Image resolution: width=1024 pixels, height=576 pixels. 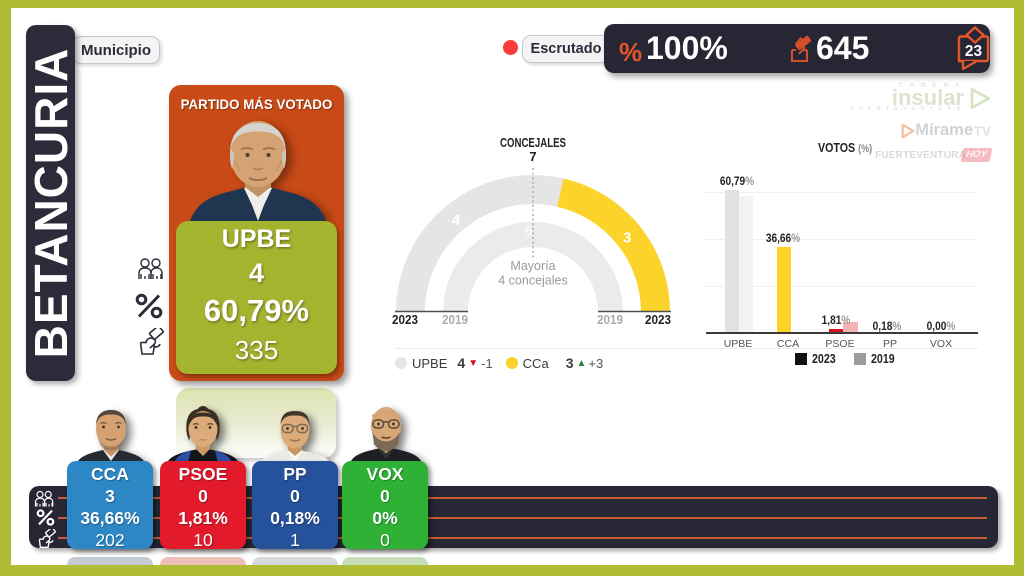 I want to click on svg-text: 5, so click(x=529, y=231).